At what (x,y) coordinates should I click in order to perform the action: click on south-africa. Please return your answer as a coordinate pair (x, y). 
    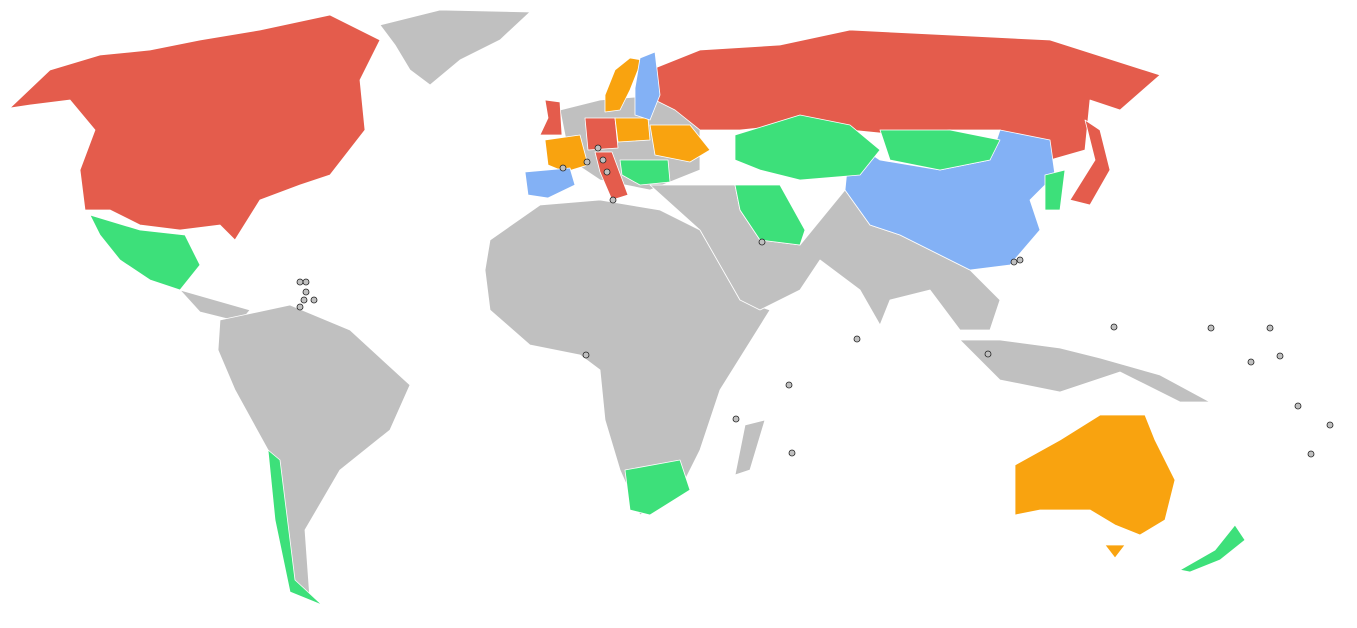
    Looking at the image, I should click on (657, 487).